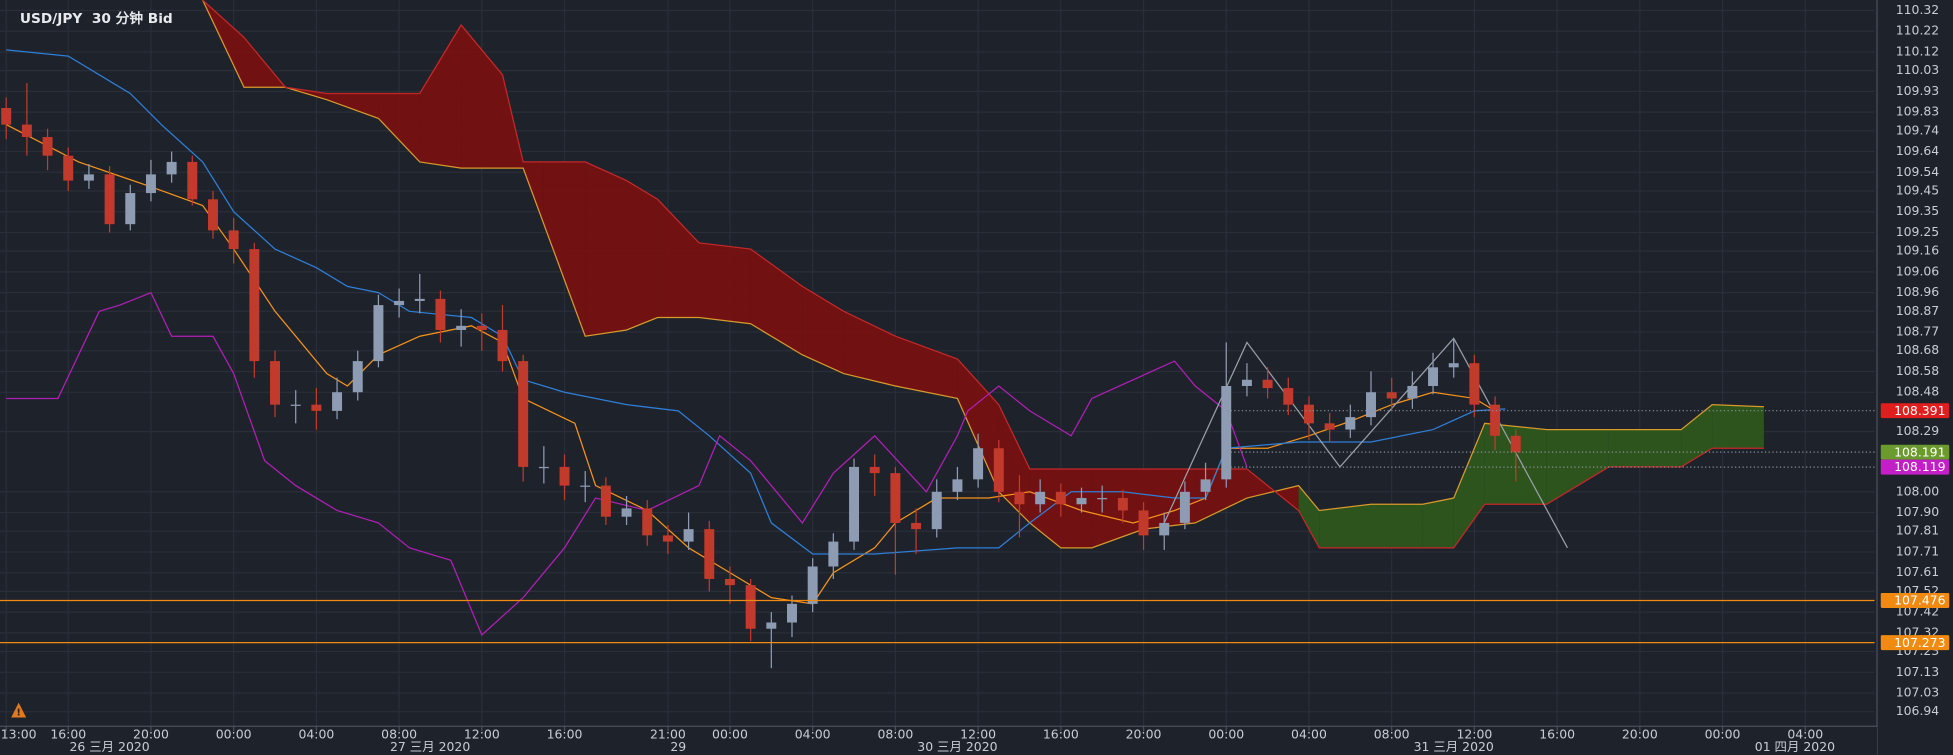  I want to click on y-tick-label: 108.58, so click(1918, 370).